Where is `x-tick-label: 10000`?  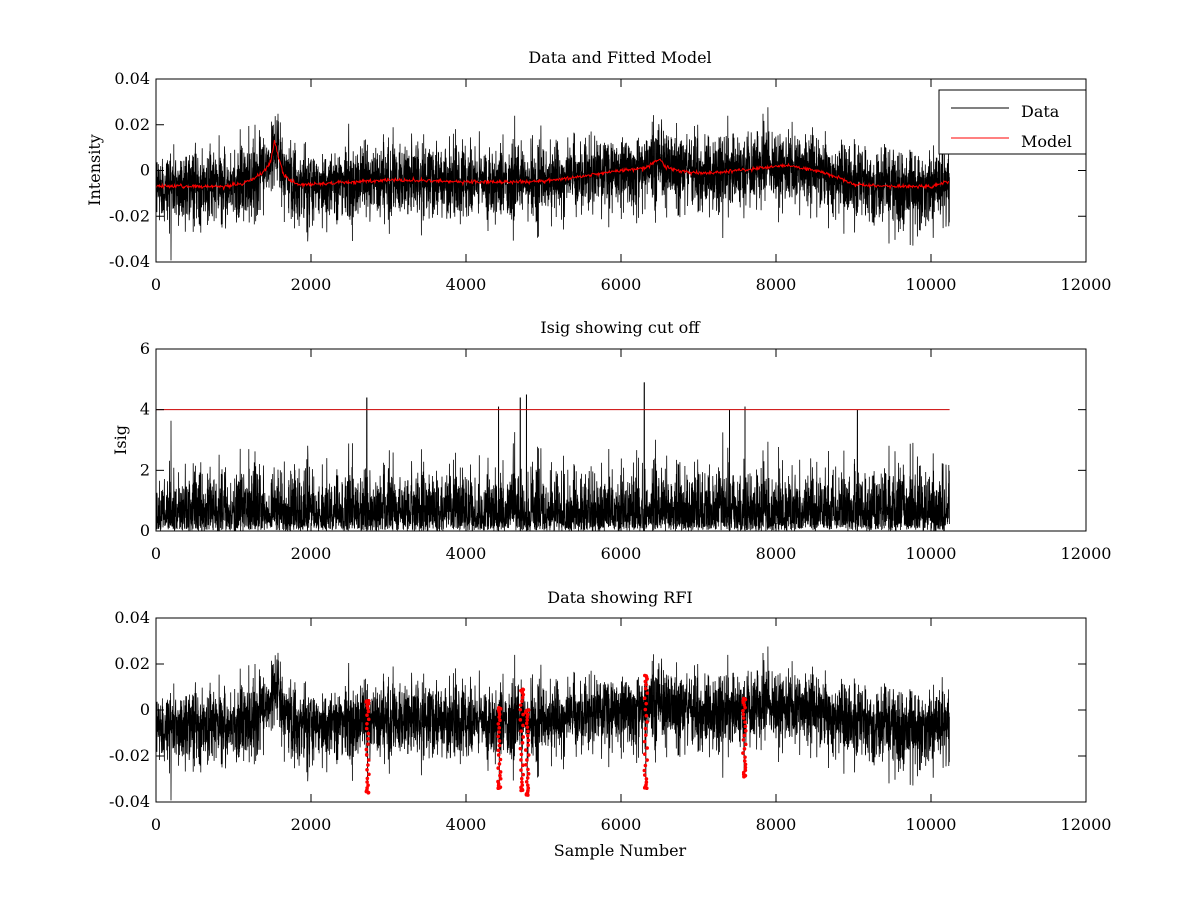
x-tick-label: 10000 is located at coordinates (931, 284).